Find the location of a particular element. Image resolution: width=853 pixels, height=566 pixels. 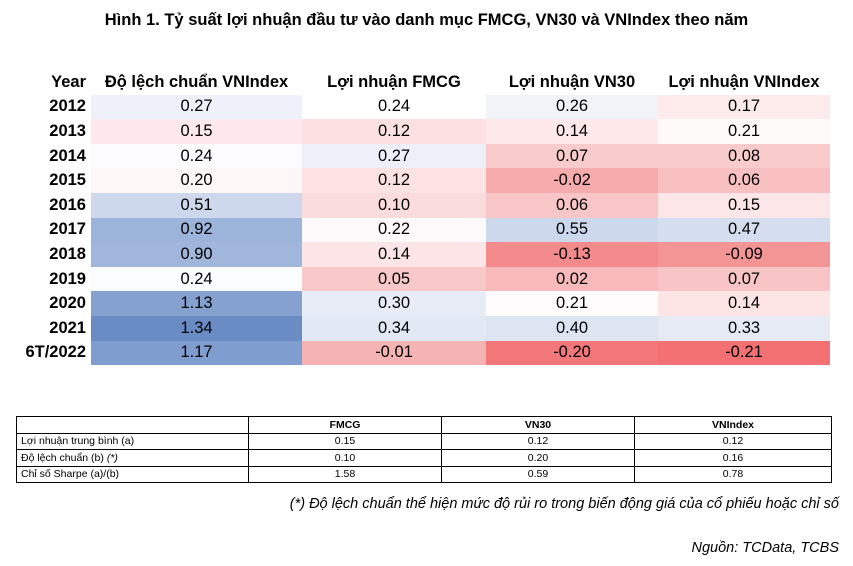

summary-row: Lợi nhuận trung bình (a) 0.15 0.12 0.12 is located at coordinates (424, 441).